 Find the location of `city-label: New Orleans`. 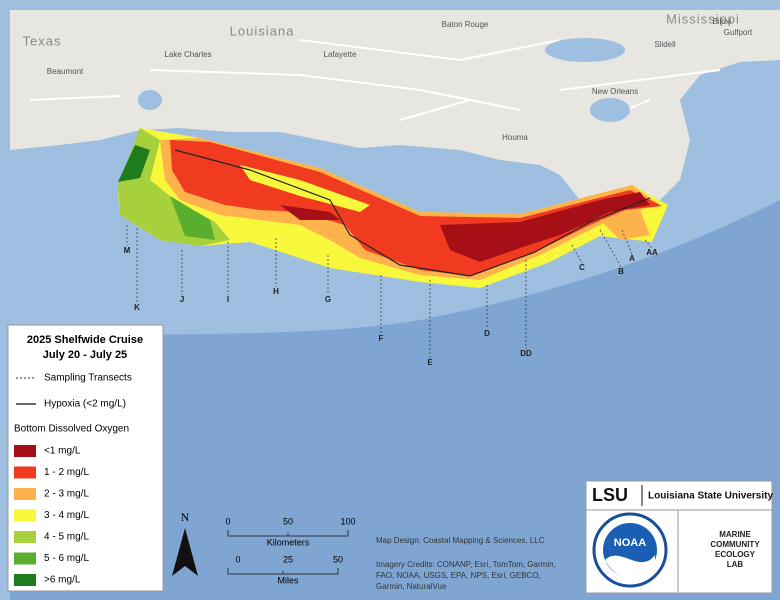

city-label: New Orleans is located at coordinates (615, 91).